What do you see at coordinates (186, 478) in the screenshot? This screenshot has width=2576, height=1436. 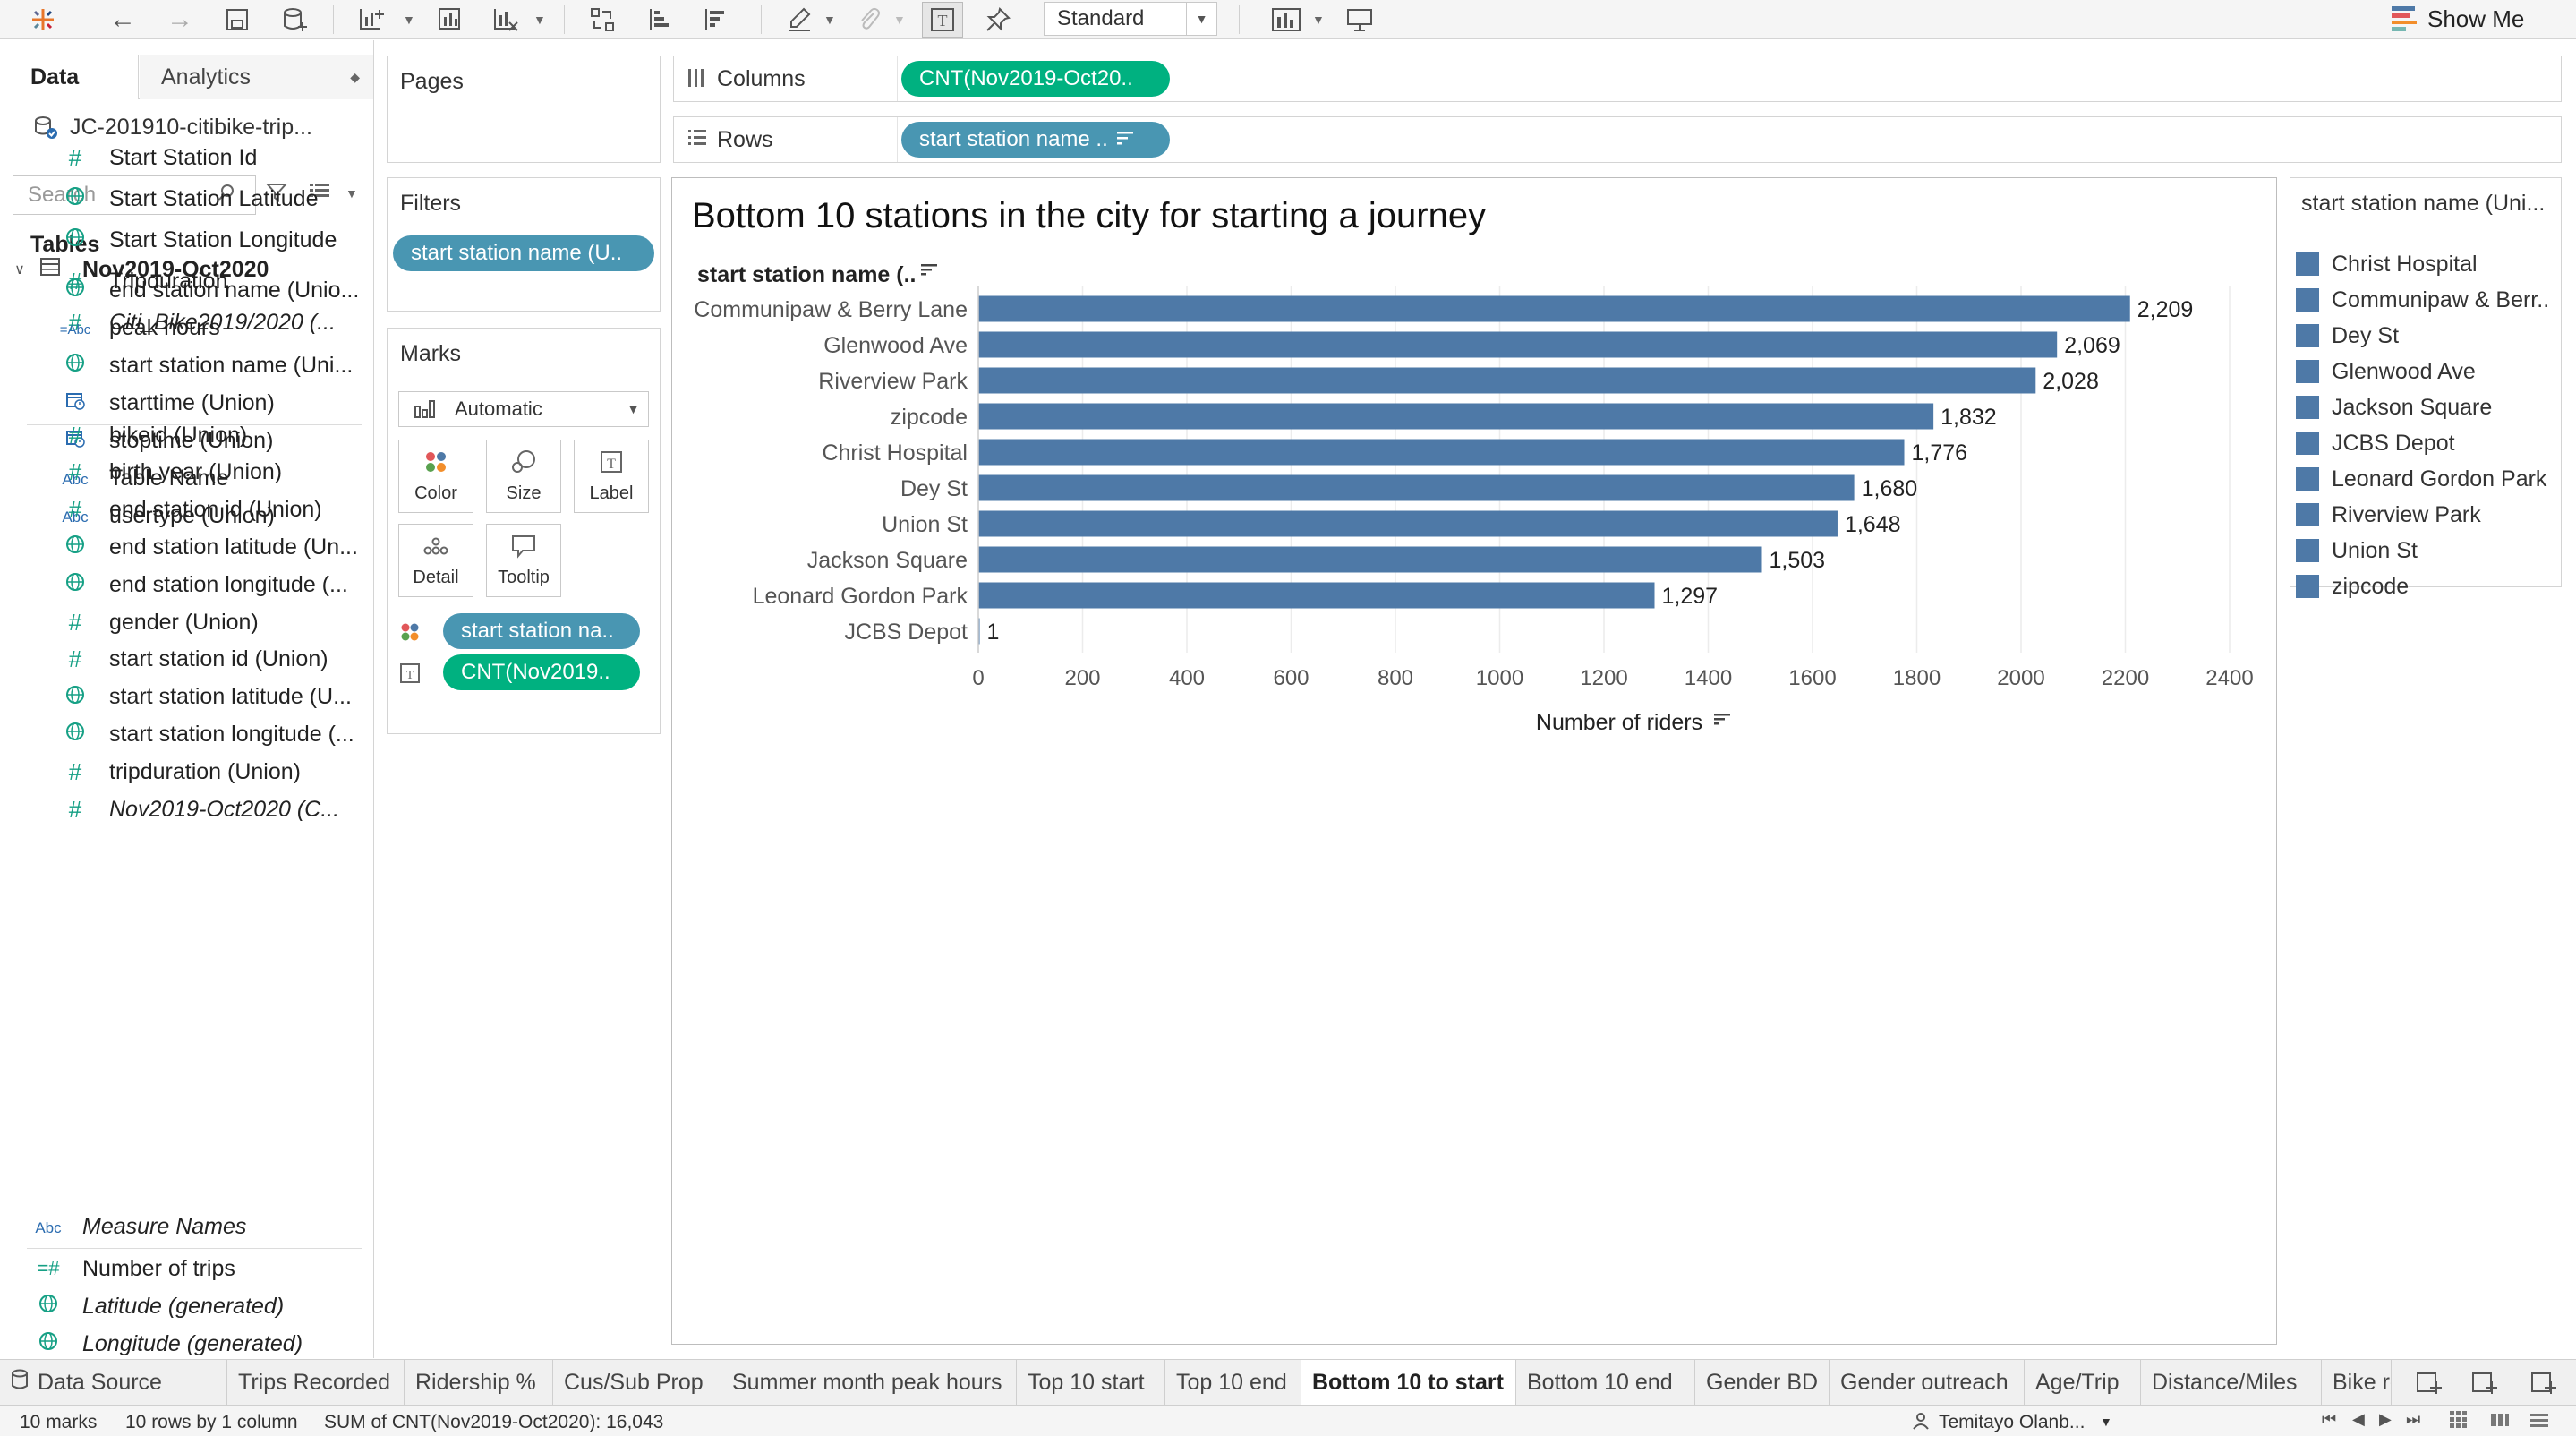 I see `field-item: Abc Table Name` at bounding box center [186, 478].